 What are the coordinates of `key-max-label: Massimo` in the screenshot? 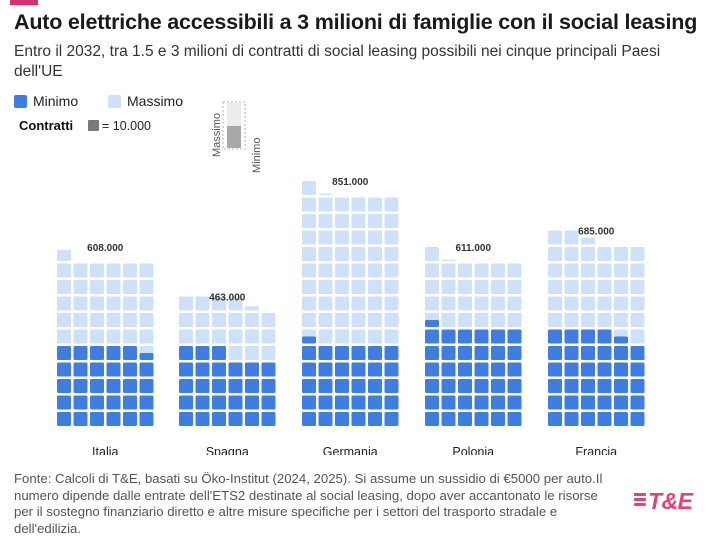 It's located at (217, 135).